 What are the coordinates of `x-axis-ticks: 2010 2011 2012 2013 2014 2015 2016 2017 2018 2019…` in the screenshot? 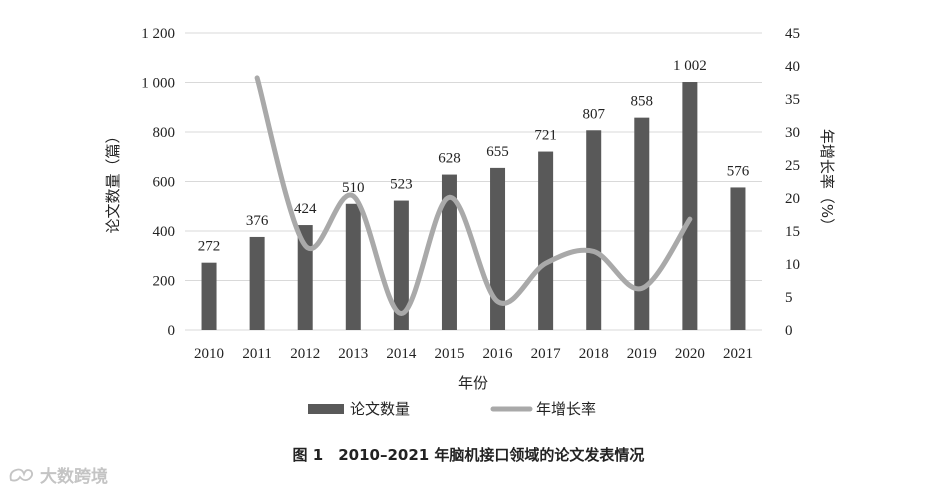 It's located at (473, 354).